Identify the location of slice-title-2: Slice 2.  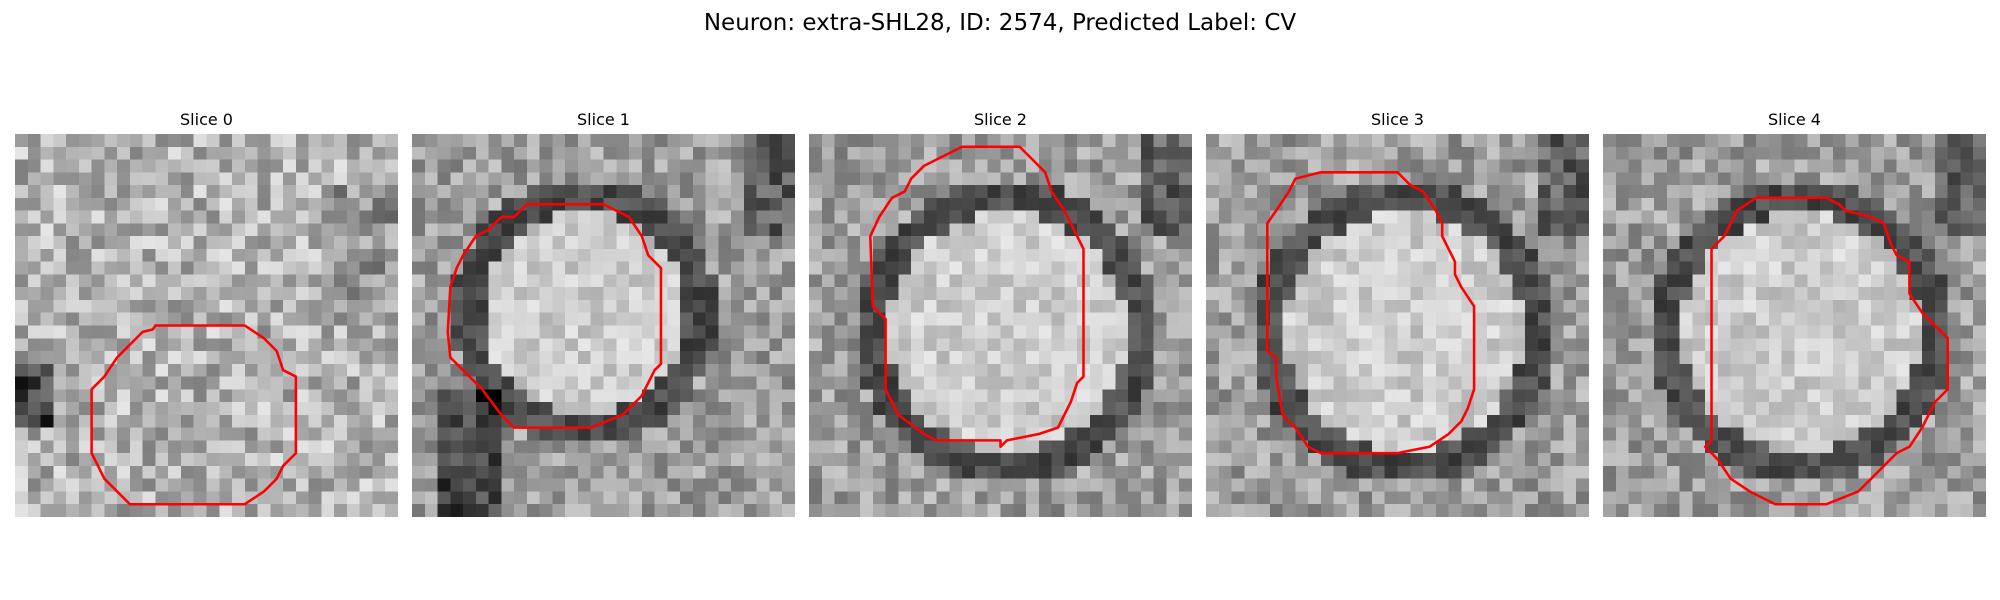
(1000, 119).